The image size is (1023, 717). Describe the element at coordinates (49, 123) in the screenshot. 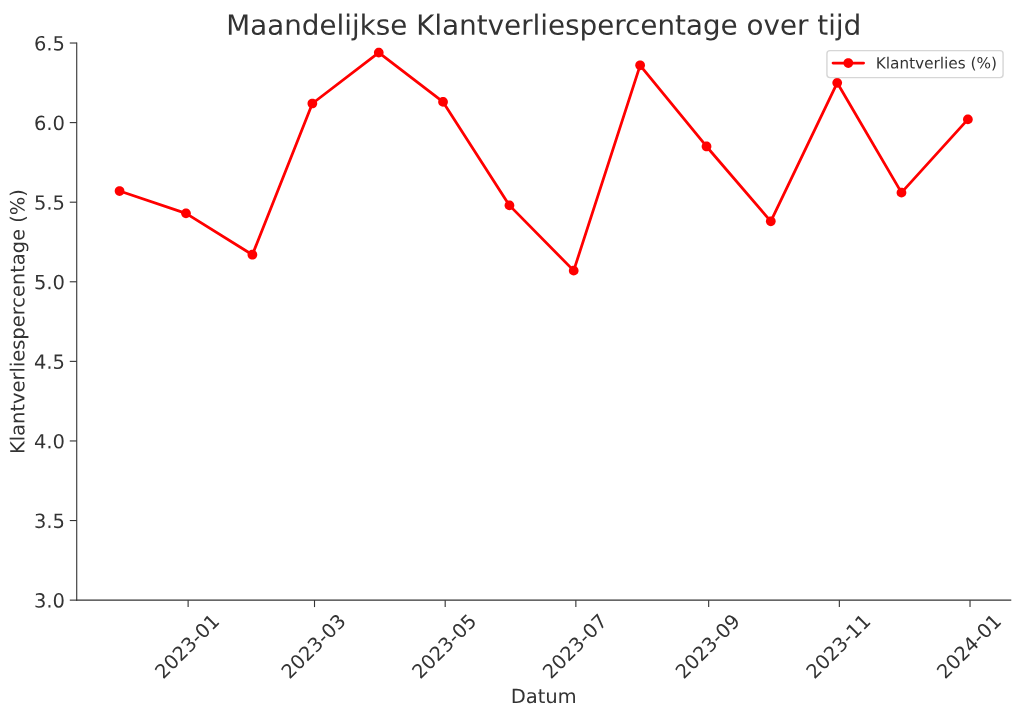

I see `y-tick-label: 6.0` at that location.